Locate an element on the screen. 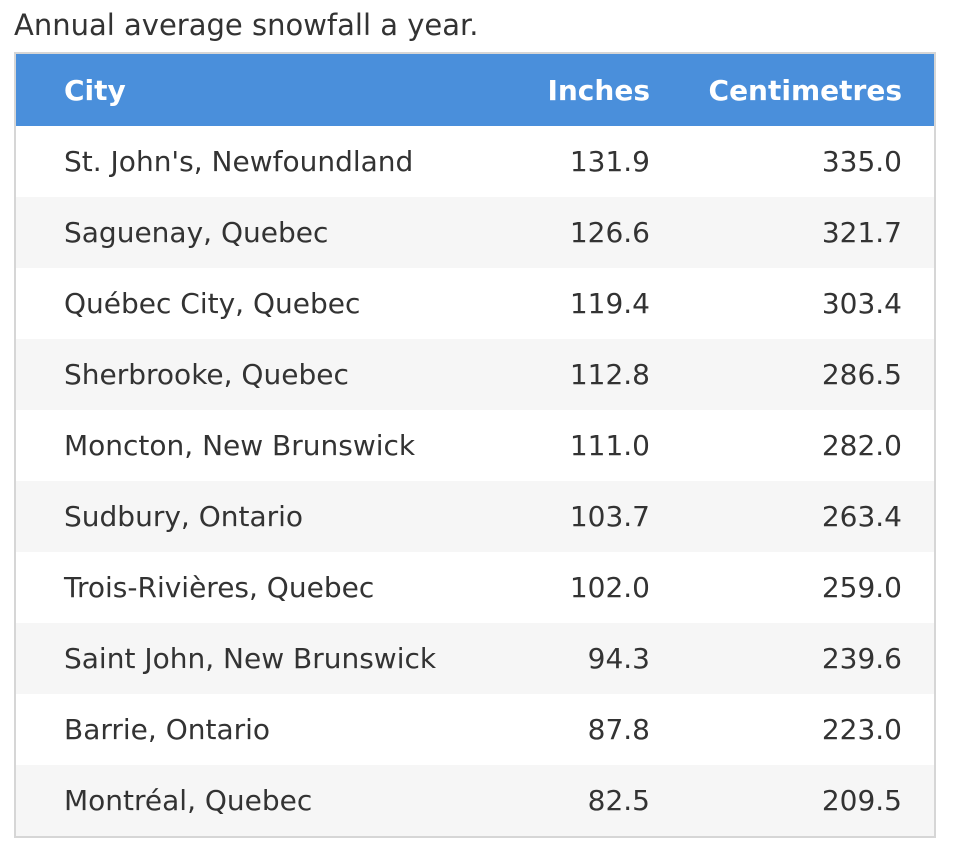 This screenshot has width=970, height=856. table-row: Saguenay, Quebec 126.6 321.7 is located at coordinates (475, 232).